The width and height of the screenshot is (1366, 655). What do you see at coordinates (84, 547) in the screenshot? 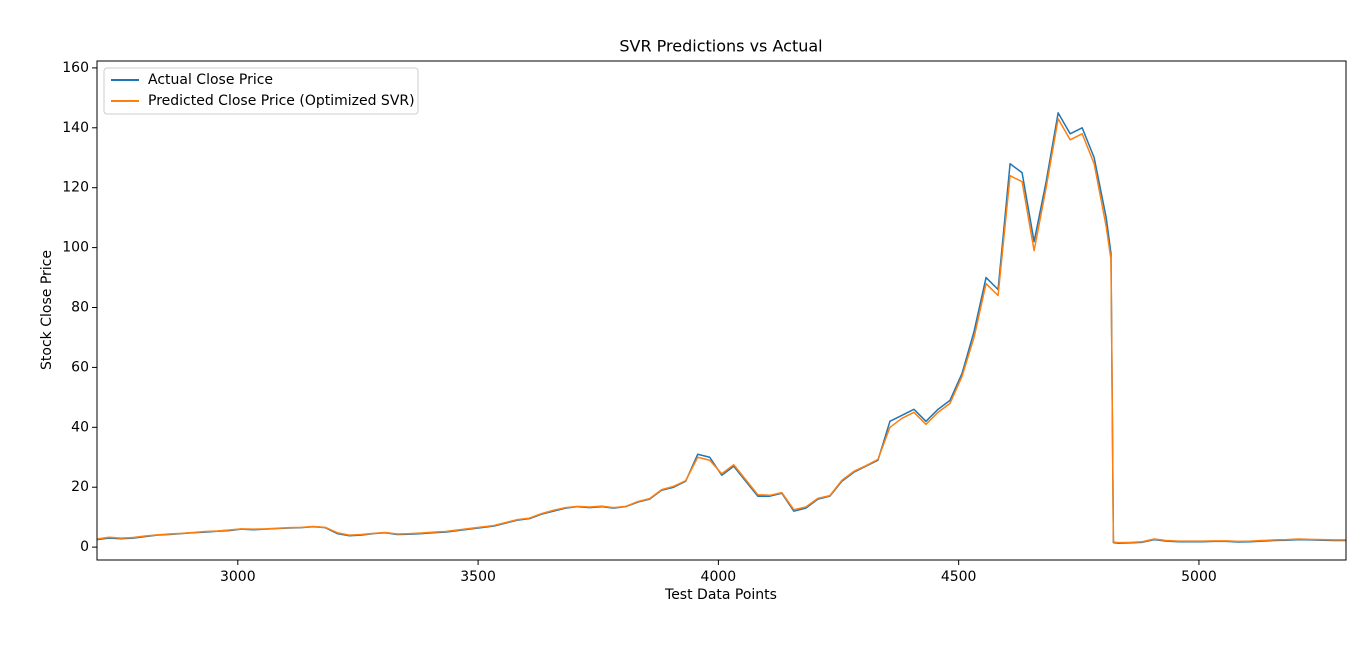
I see `y-tick-label: 0` at bounding box center [84, 547].